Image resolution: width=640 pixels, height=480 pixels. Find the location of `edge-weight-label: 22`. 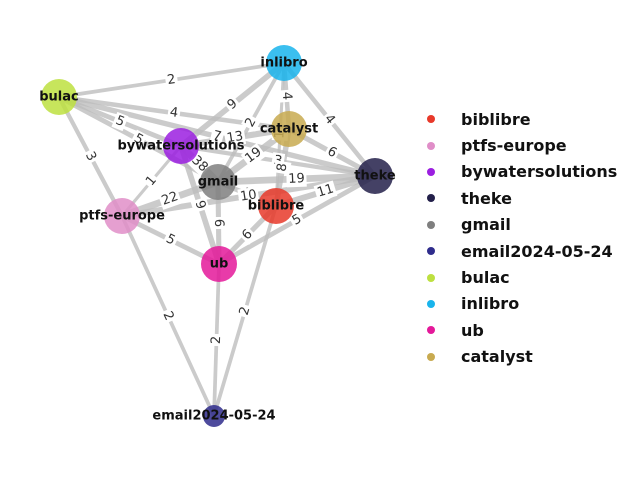

edge-weight-label: 22 is located at coordinates (170, 199).